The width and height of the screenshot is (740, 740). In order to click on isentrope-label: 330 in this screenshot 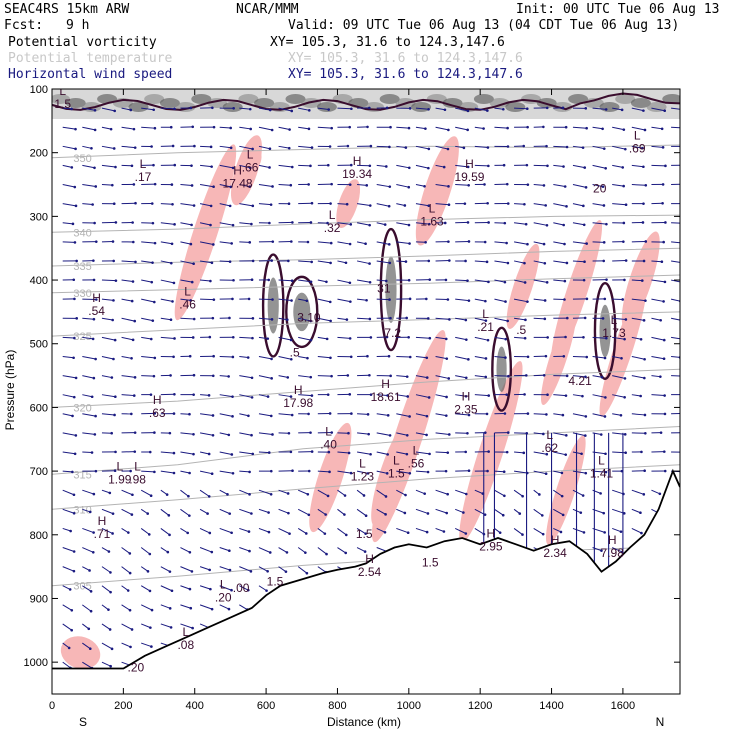, I will do `click(82, 294)`.